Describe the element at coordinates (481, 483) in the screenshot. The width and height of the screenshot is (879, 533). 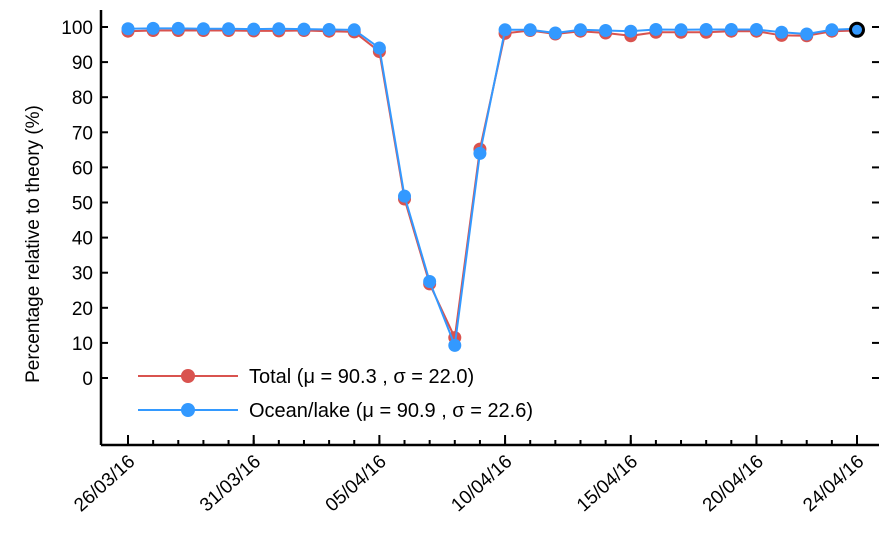
I see `x-tick-label: 10/04/16` at that location.